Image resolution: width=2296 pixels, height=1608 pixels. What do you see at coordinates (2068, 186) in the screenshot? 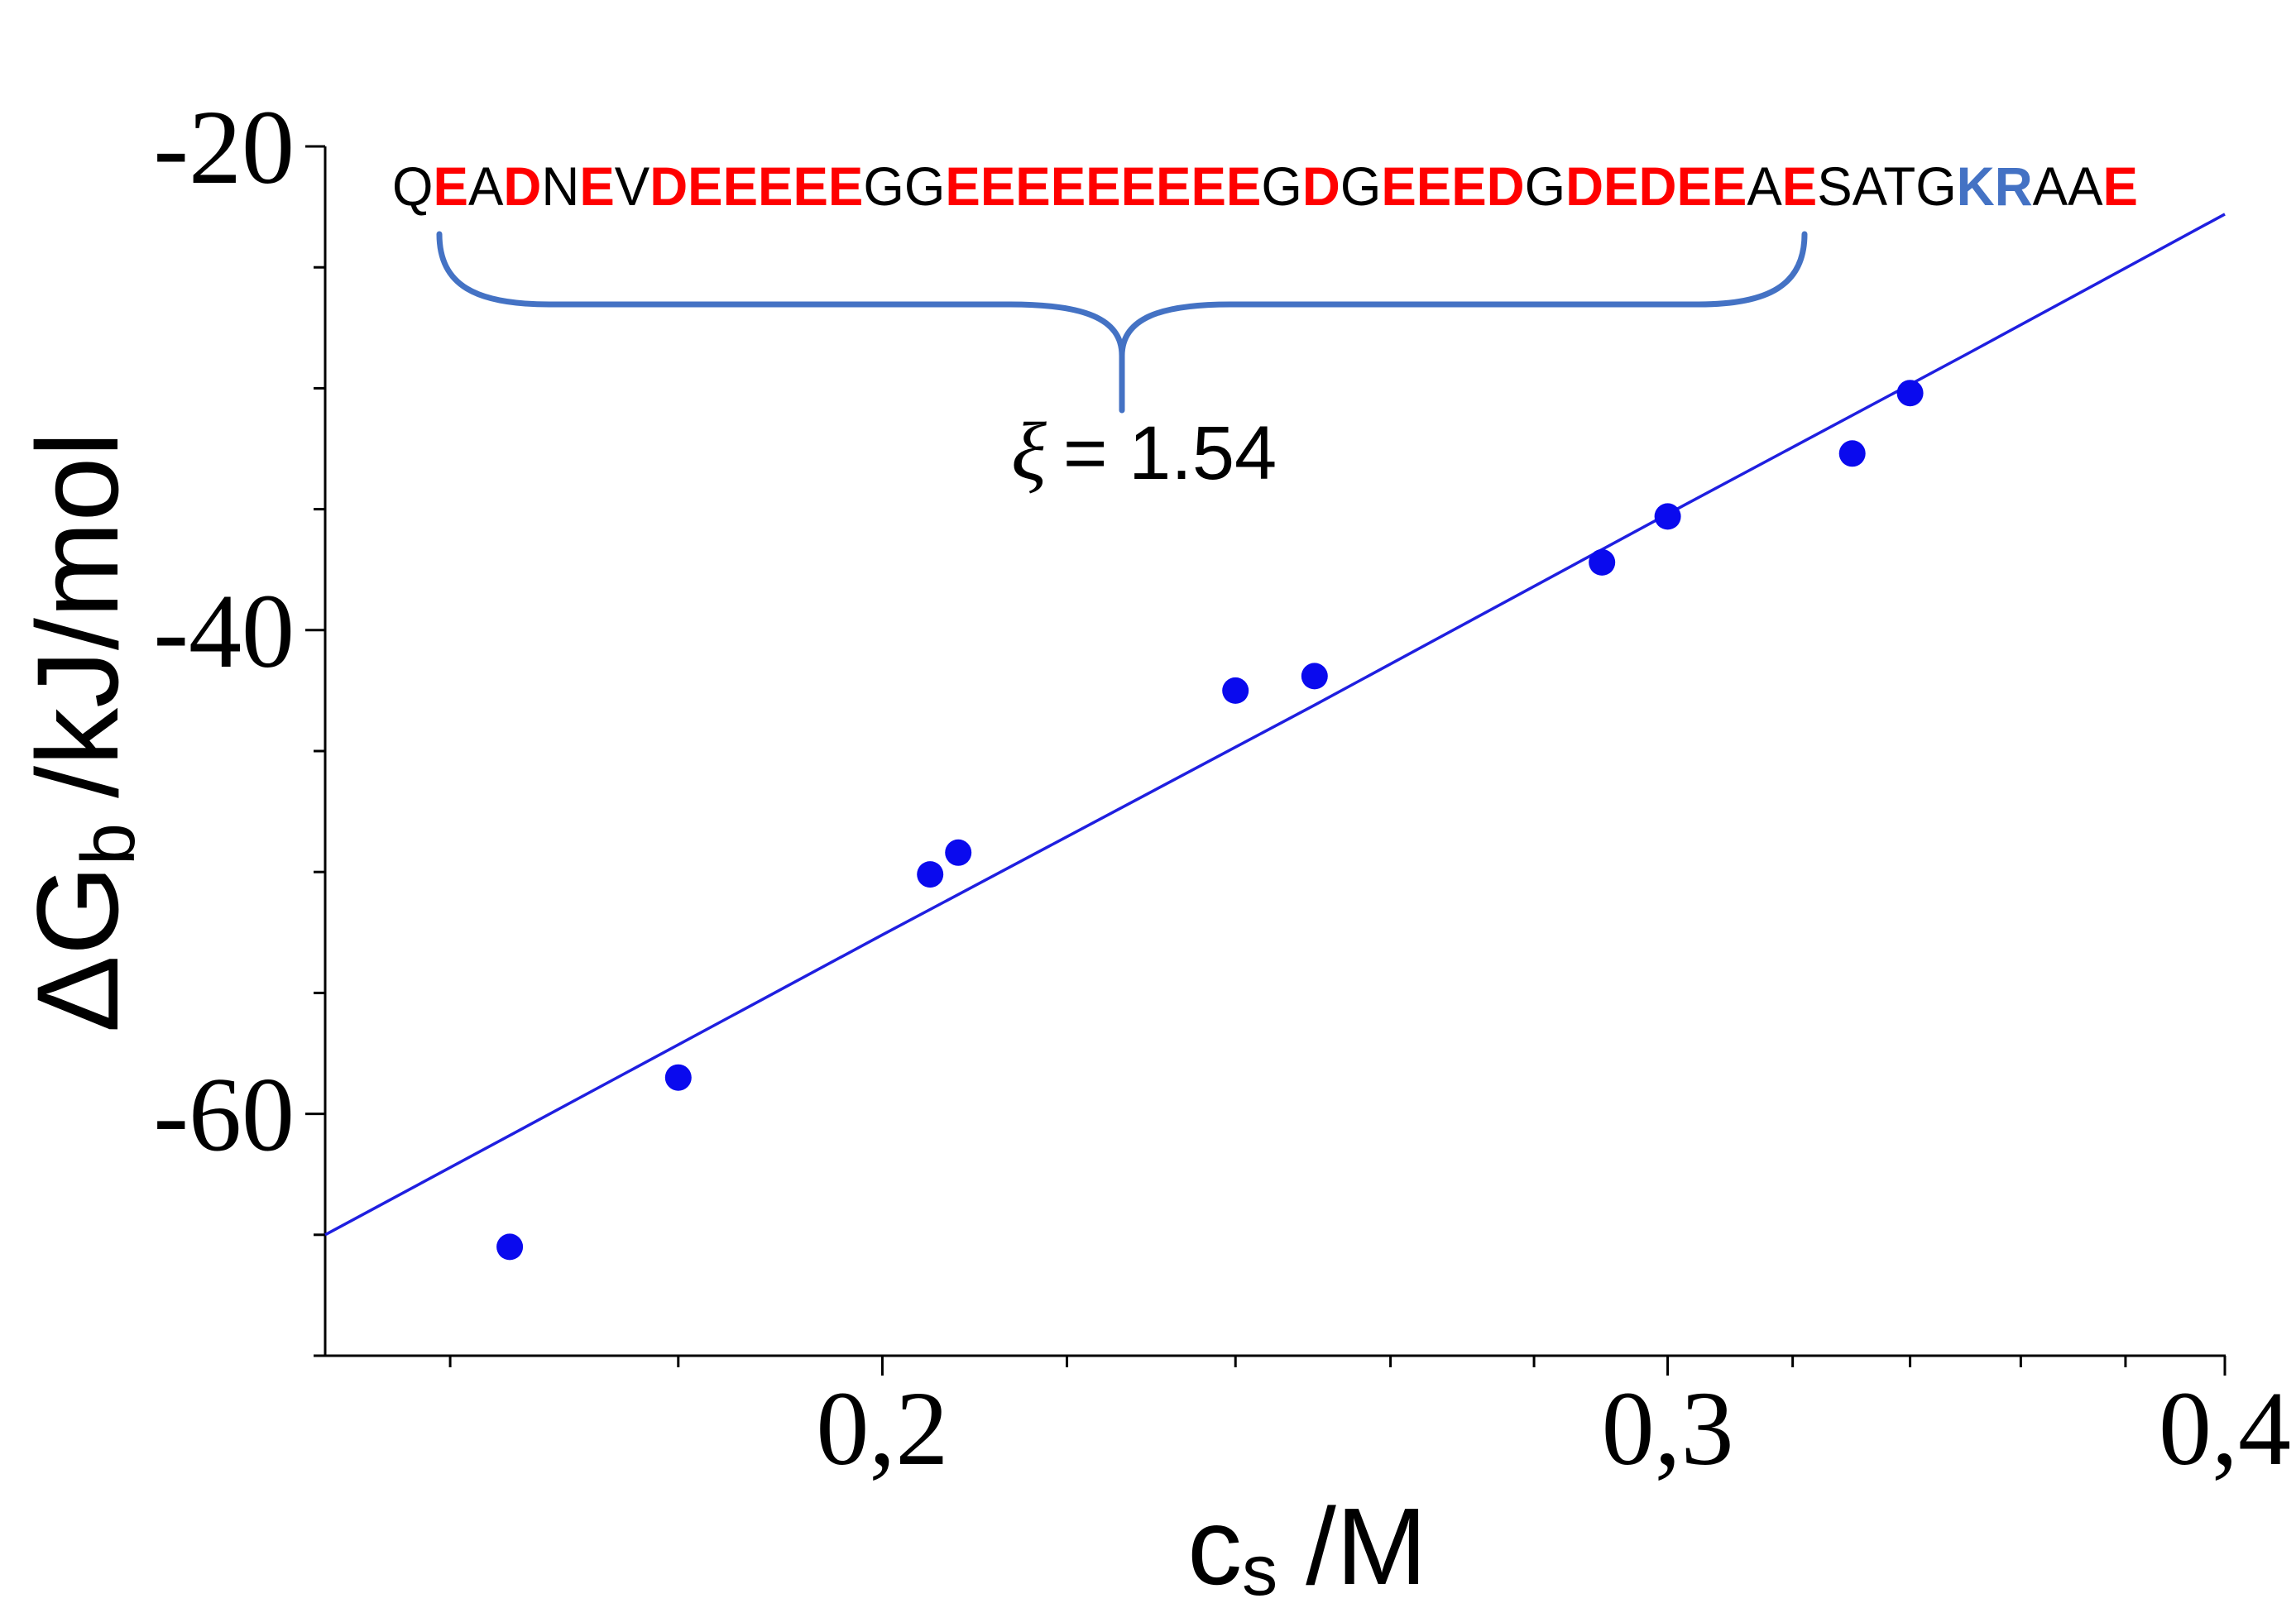
I see `sequence-segment: AA` at bounding box center [2068, 186].